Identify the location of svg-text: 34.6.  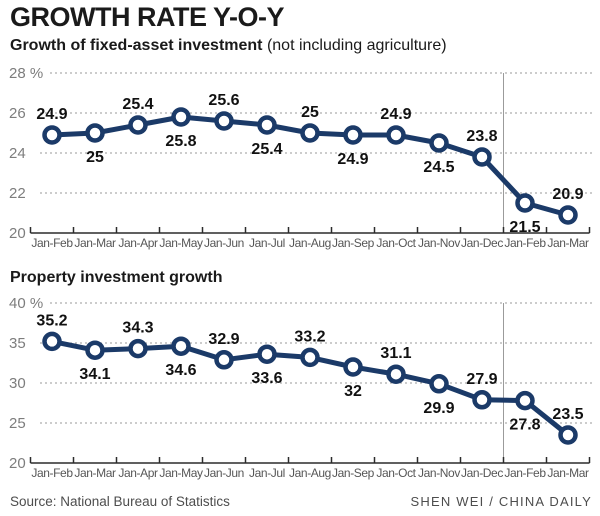
(180, 370).